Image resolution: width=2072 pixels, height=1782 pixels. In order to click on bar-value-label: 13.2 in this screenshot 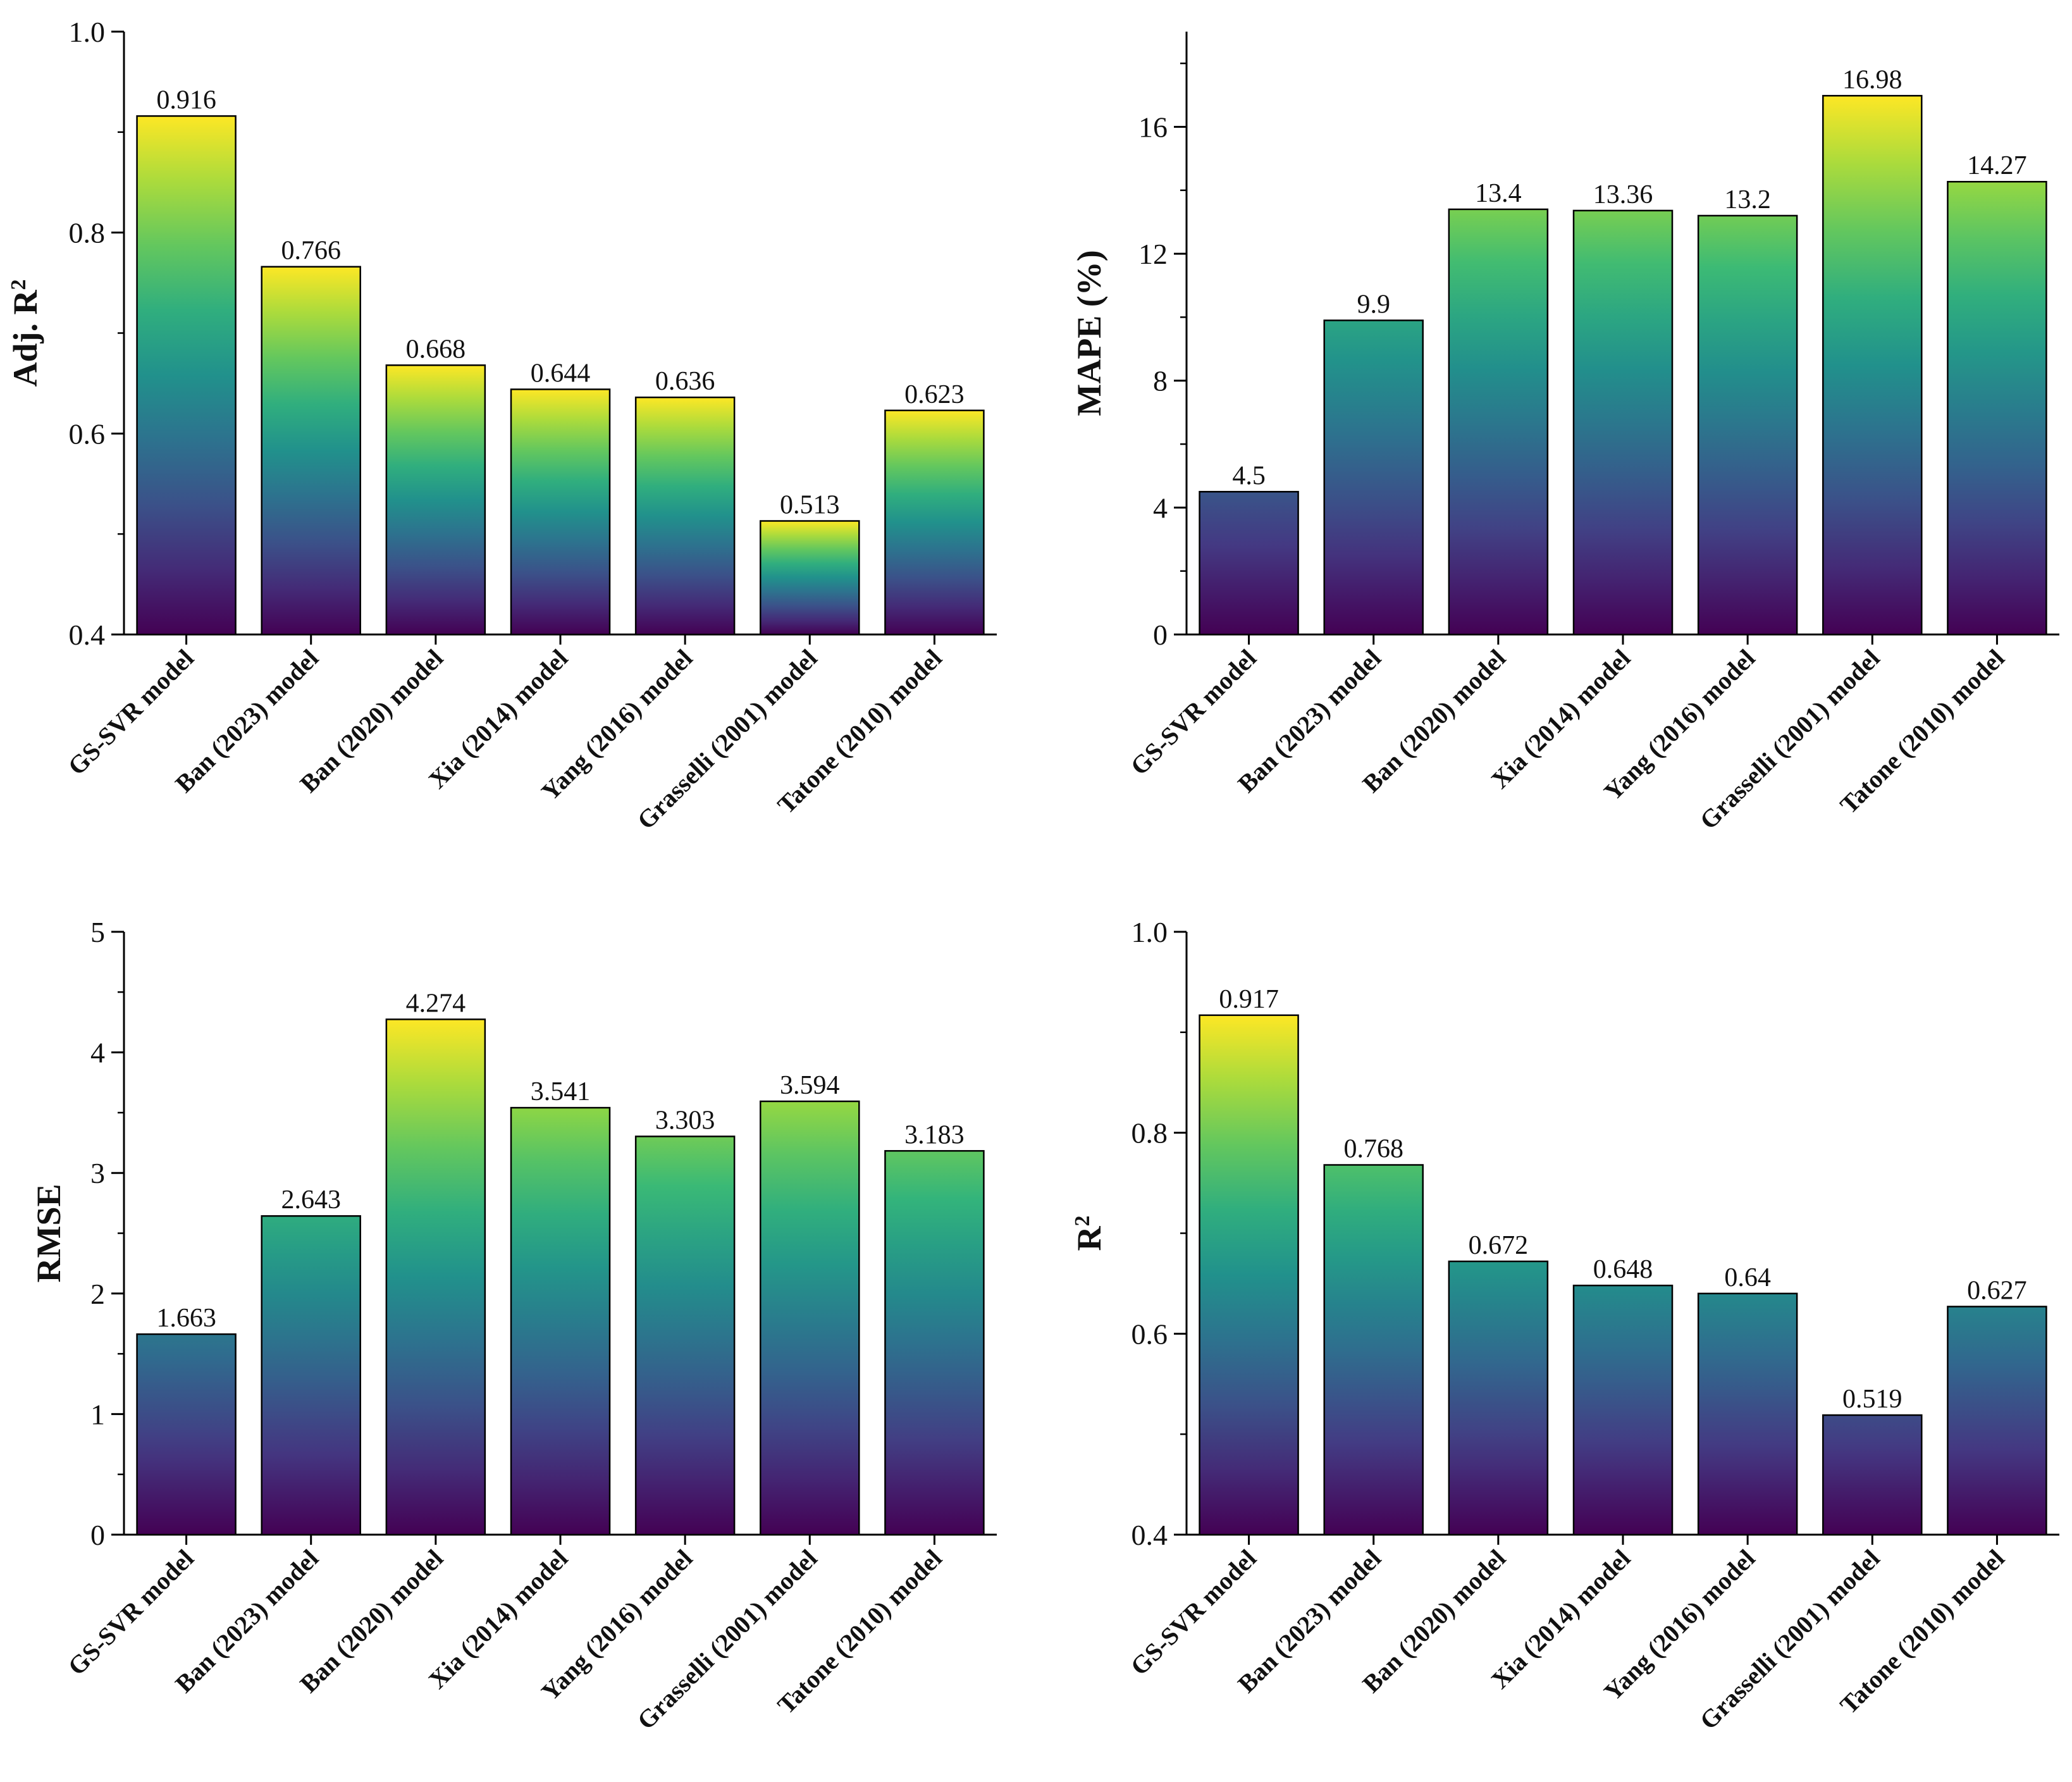, I will do `click(1747, 199)`.